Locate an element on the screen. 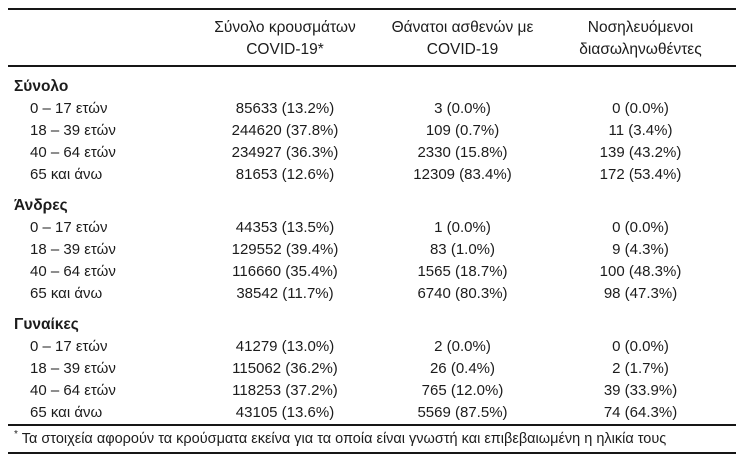 The width and height of the screenshot is (744, 454). column-header-intubated-line2: διασωληνωθέντες is located at coordinates (640, 49).